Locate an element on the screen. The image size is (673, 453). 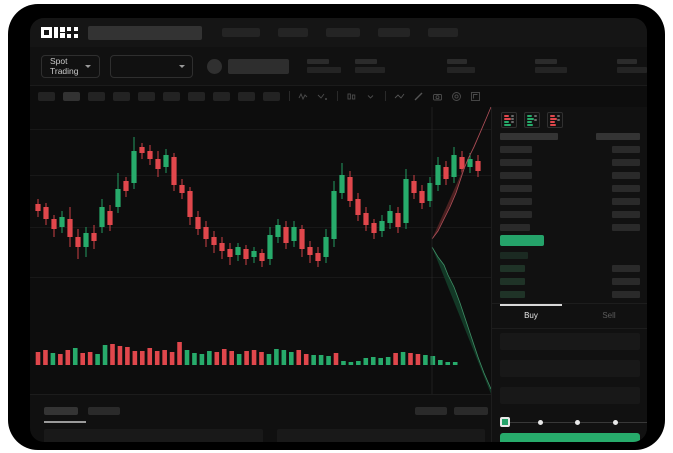
stat-24h-volume is located at coordinates (551, 66).